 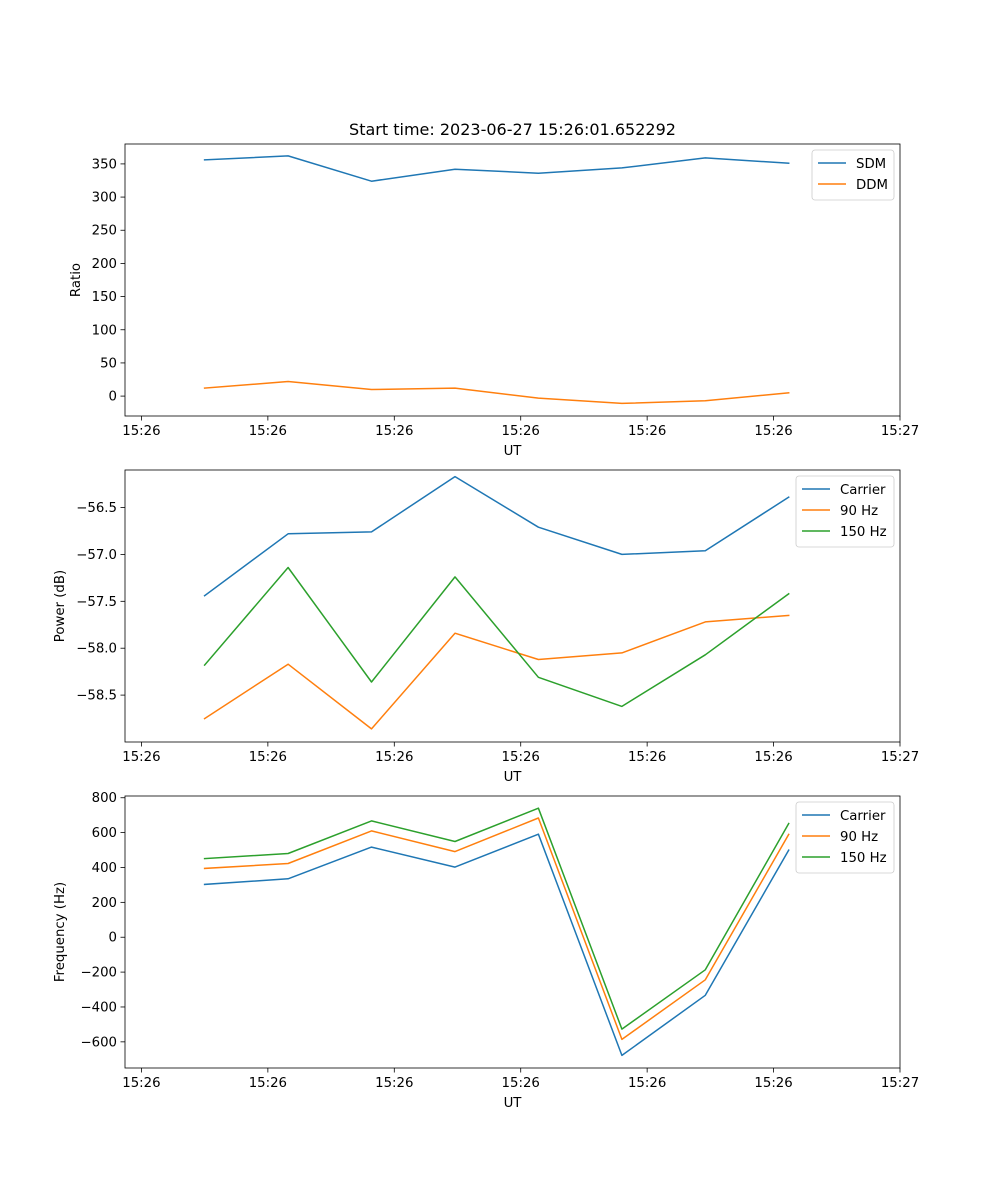 I want to click on y-tick-label: −57.0, so click(x=96, y=555).